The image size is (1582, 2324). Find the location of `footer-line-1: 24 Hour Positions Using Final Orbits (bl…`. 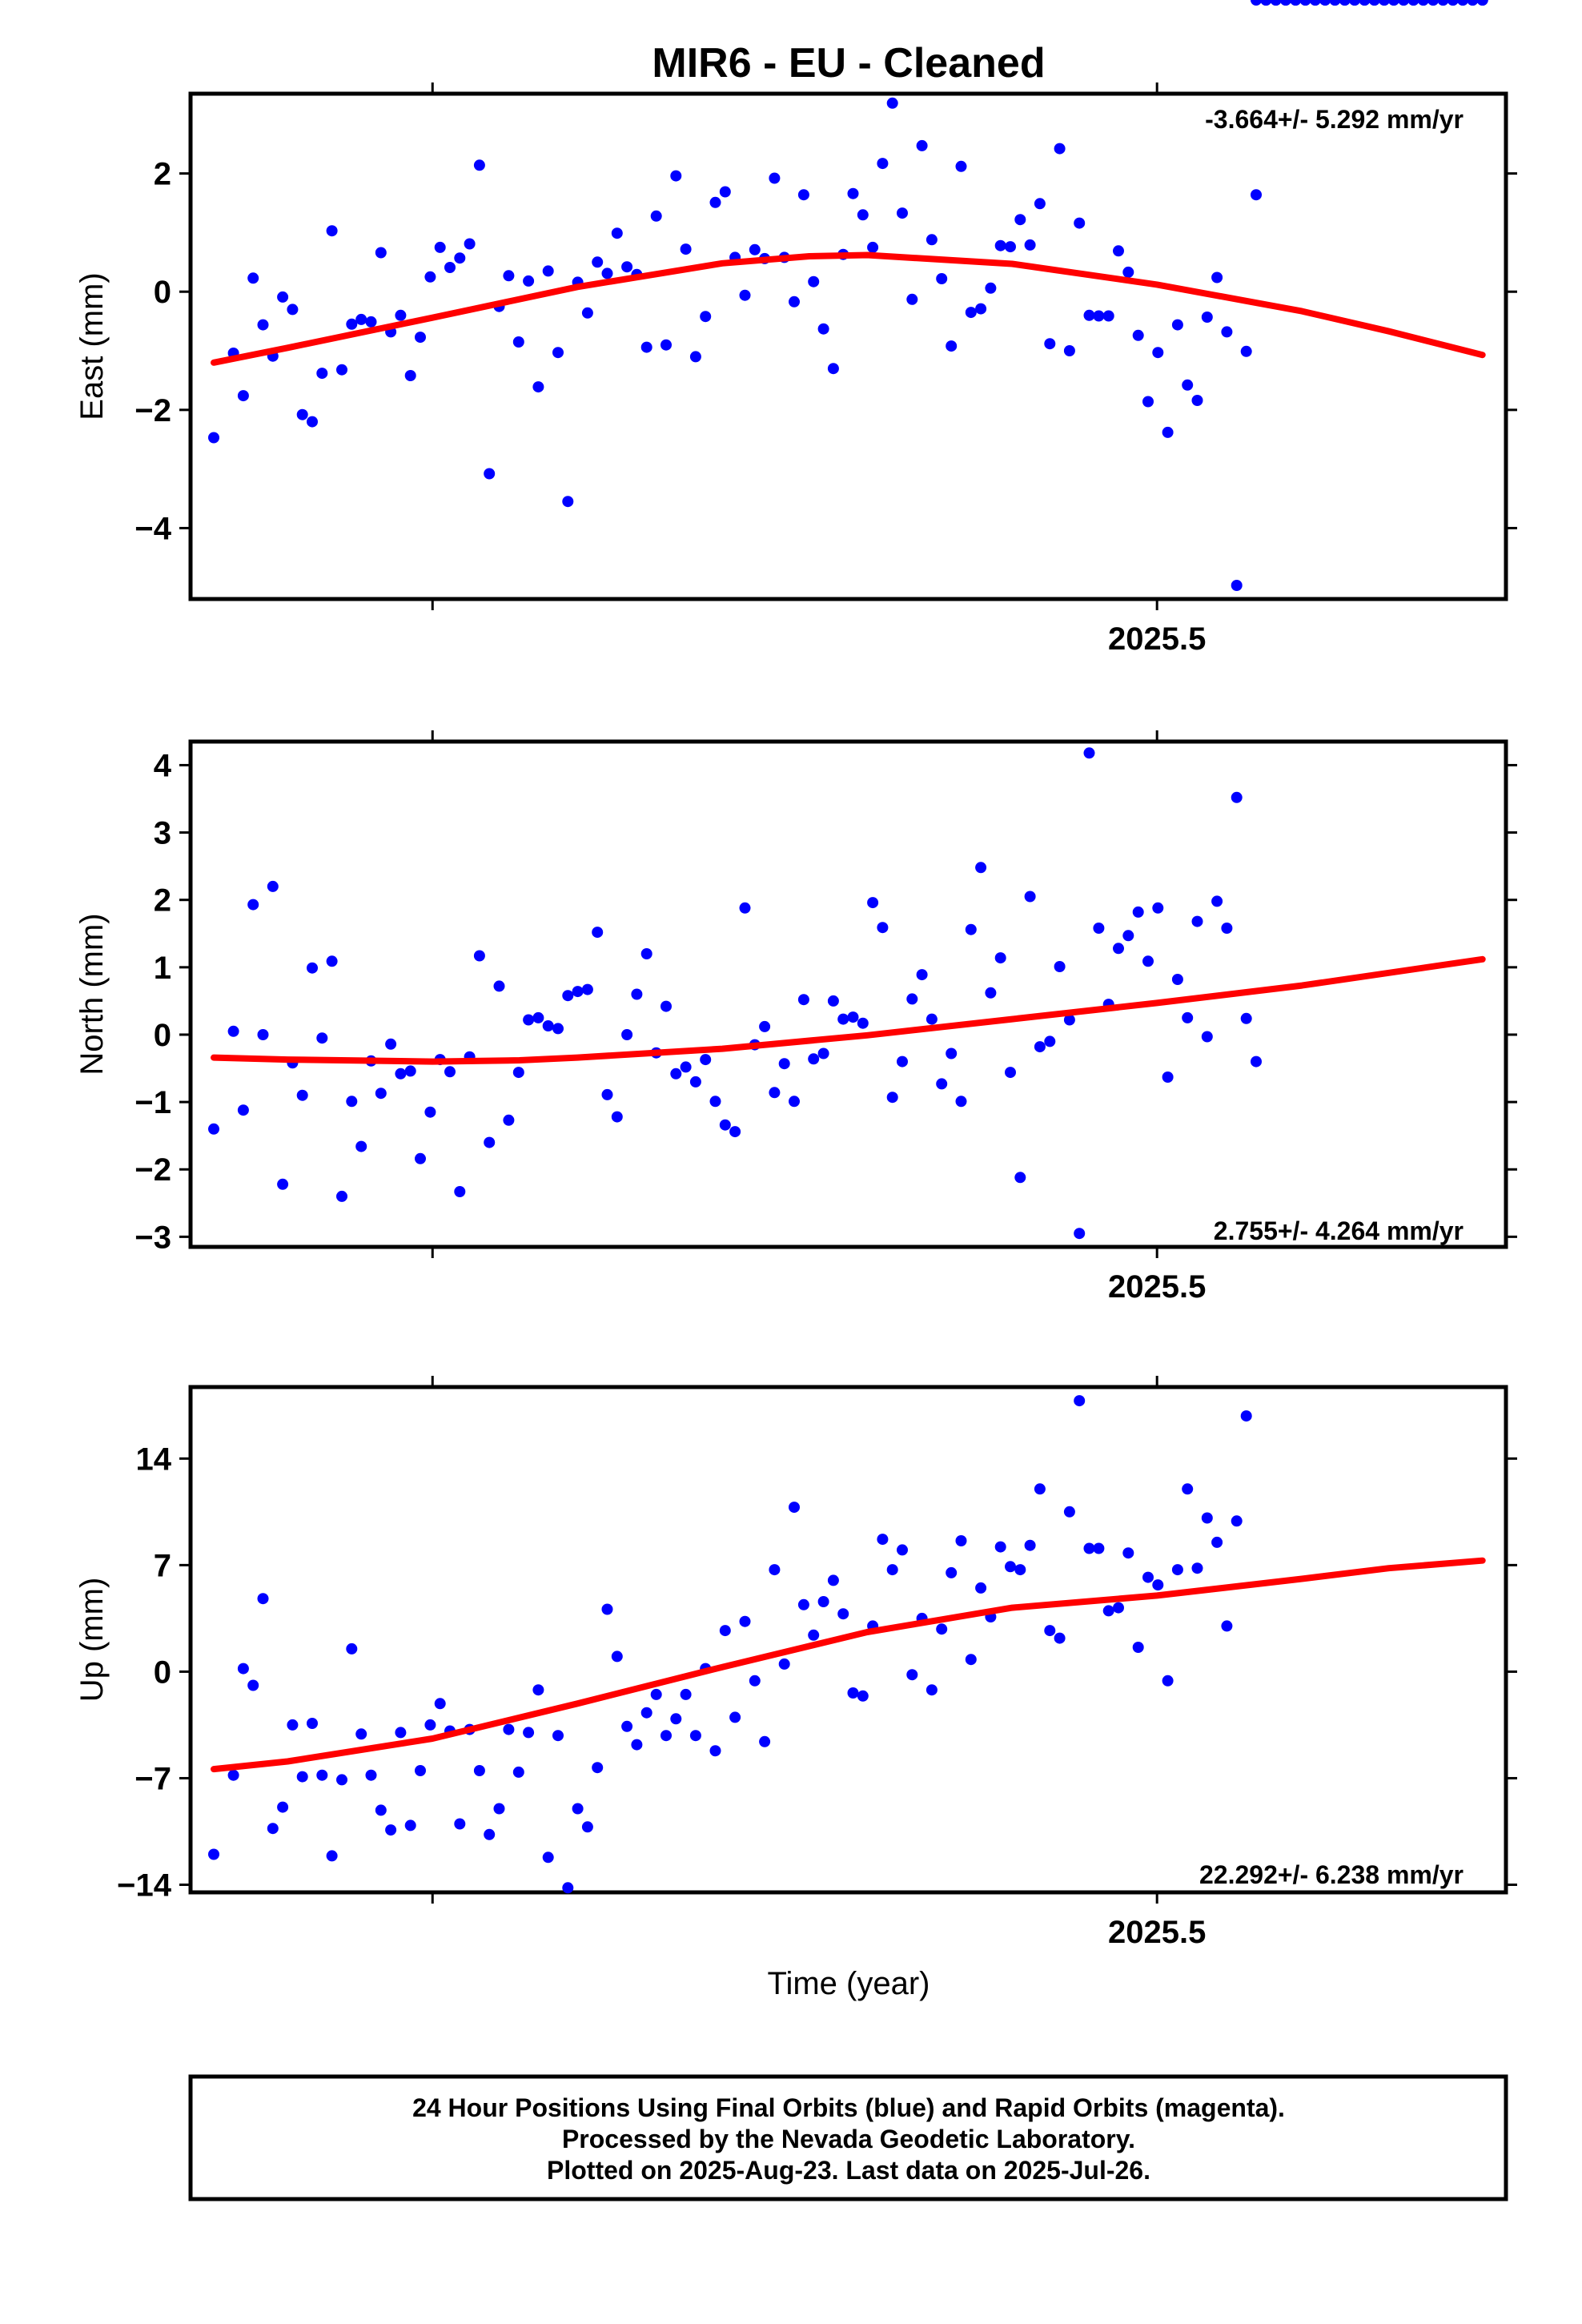

footer-line-1: 24 Hour Positions Using Final Orbits (bl… is located at coordinates (848, 2107).